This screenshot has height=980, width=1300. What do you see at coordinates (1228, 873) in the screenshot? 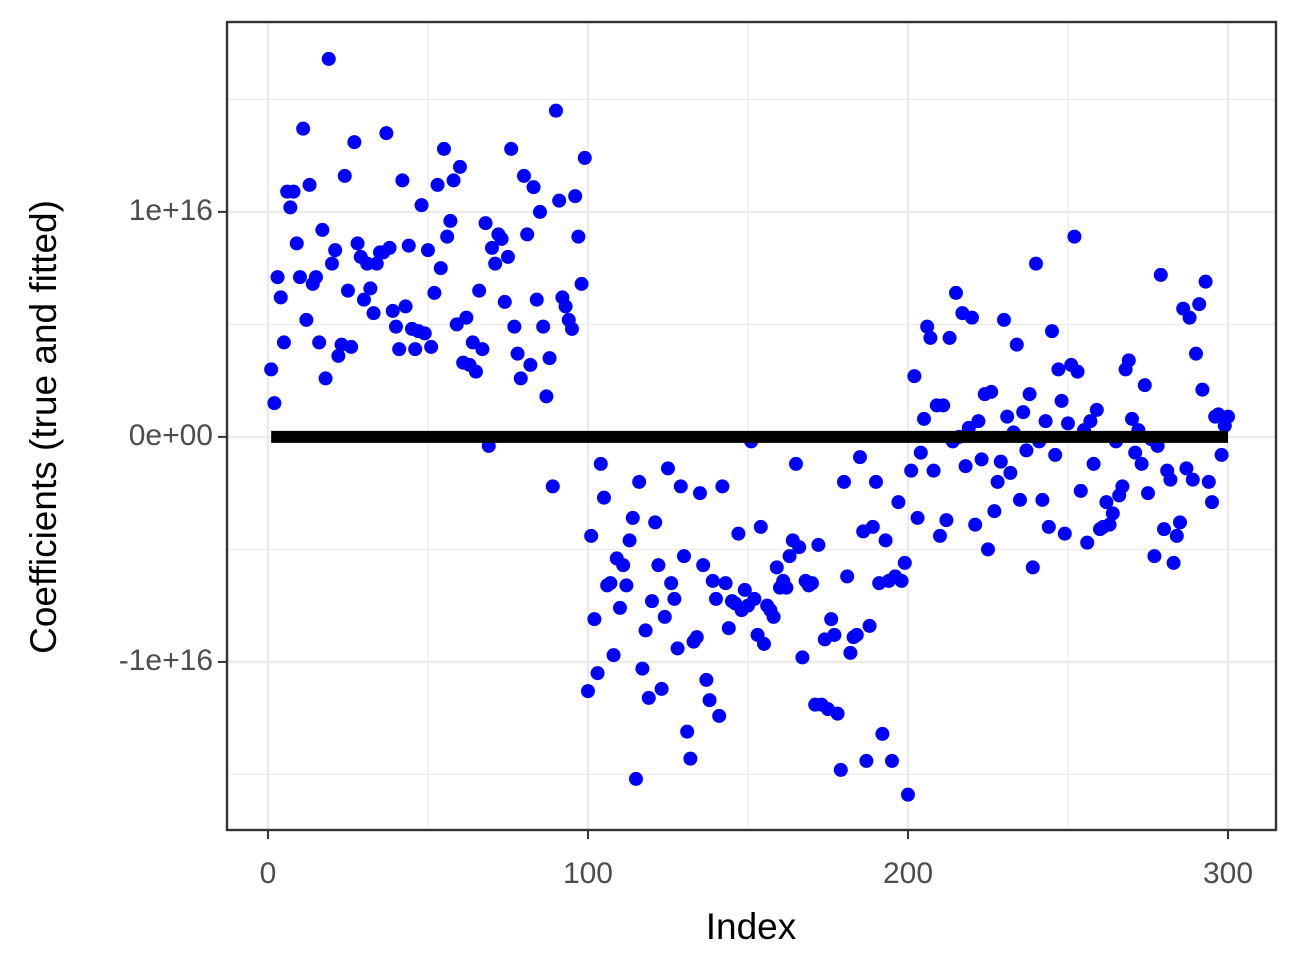
I see `x-tick-label: 300` at bounding box center [1228, 873].